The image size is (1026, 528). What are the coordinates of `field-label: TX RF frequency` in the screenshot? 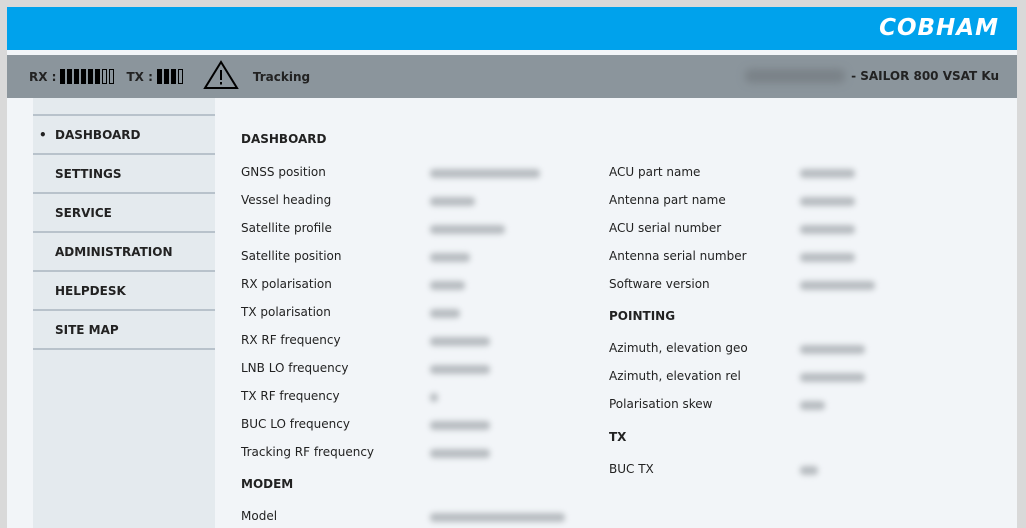 It's located at (290, 396).